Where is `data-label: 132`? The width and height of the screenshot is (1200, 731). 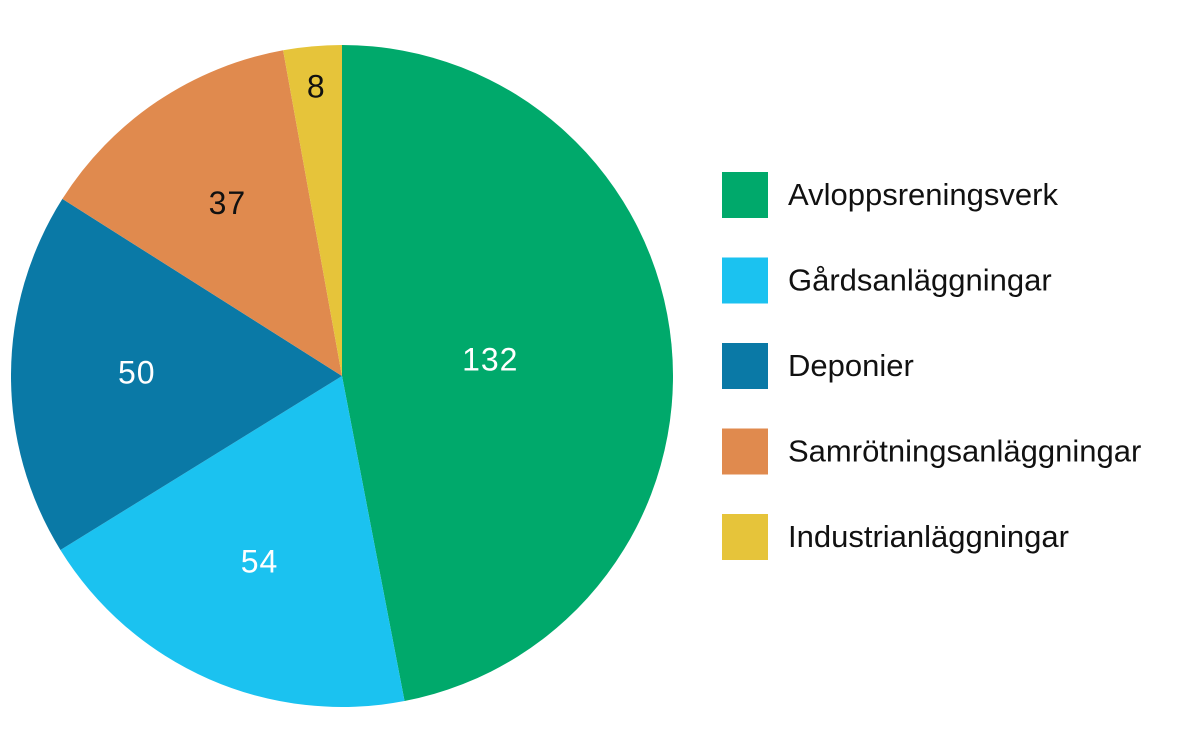 data-label: 132 is located at coordinates (490, 359).